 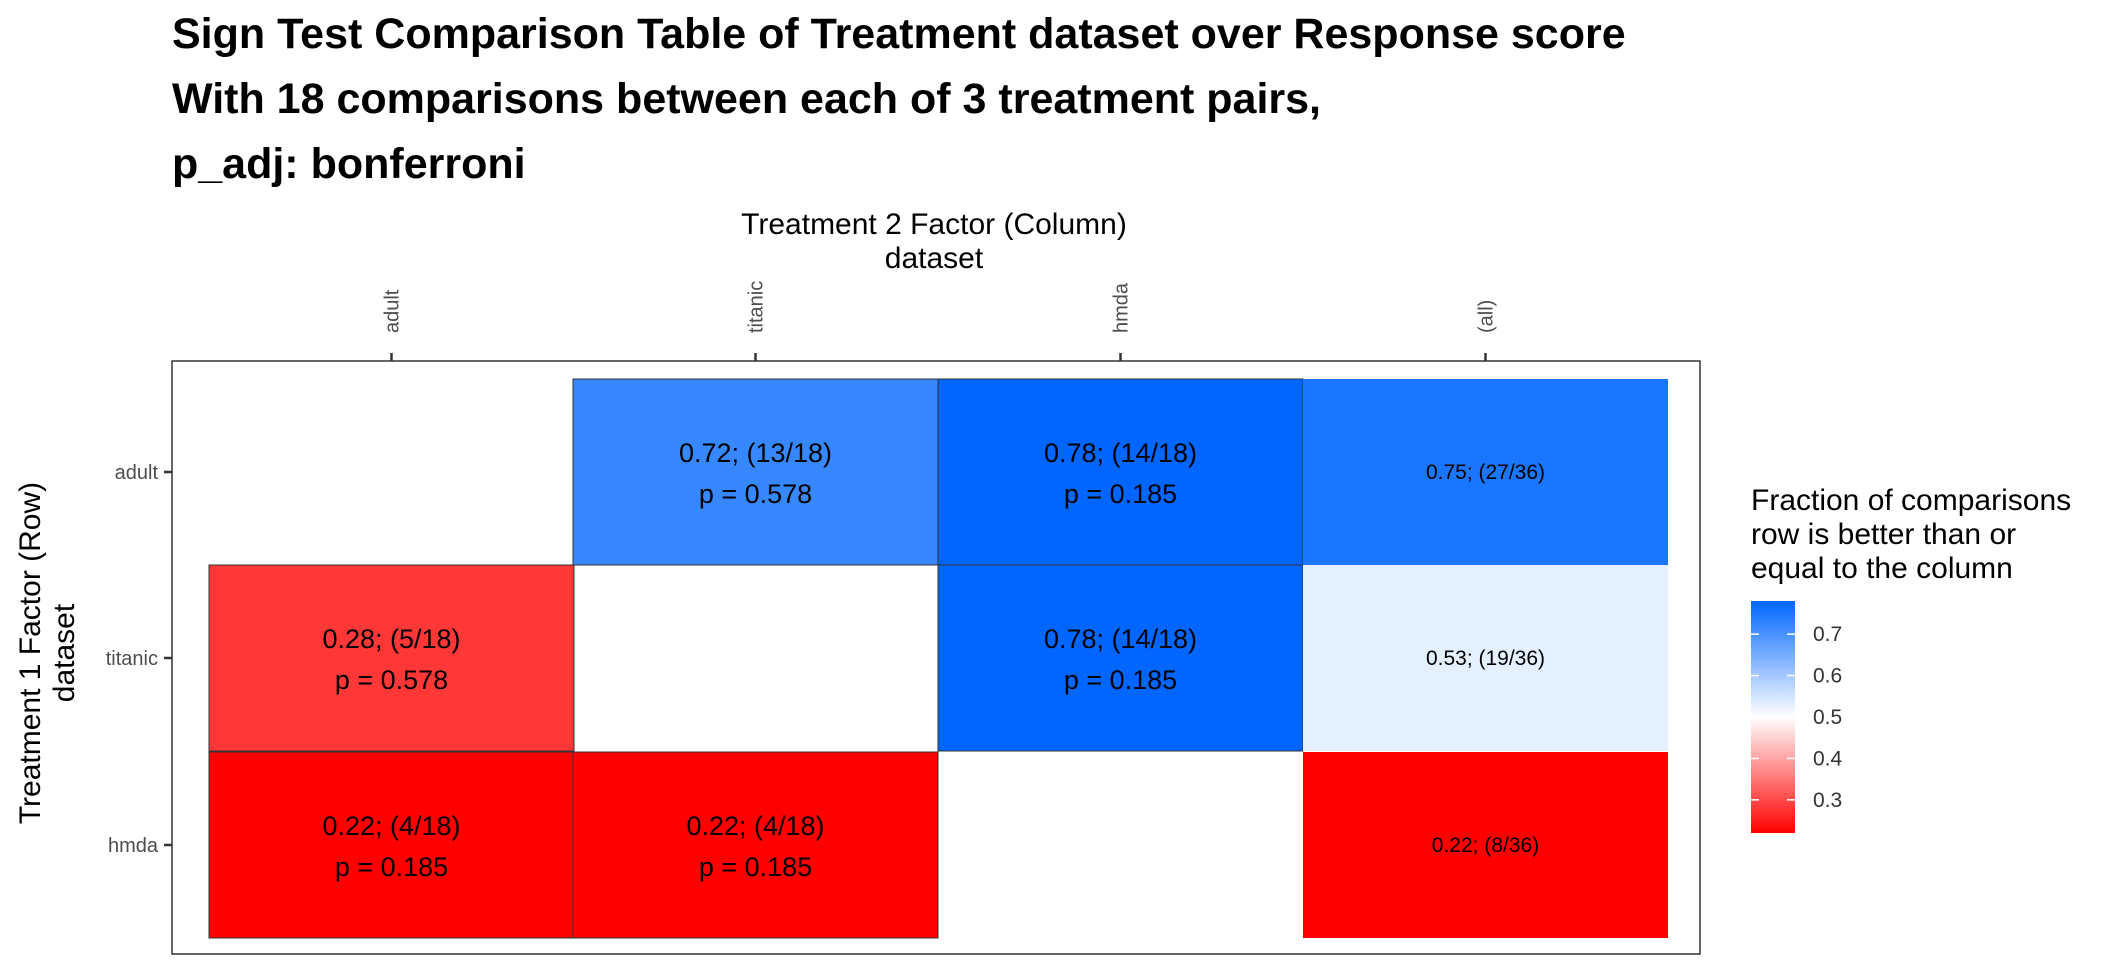 What do you see at coordinates (1827, 676) in the screenshot?
I see `legend-tick-label: 0.6` at bounding box center [1827, 676].